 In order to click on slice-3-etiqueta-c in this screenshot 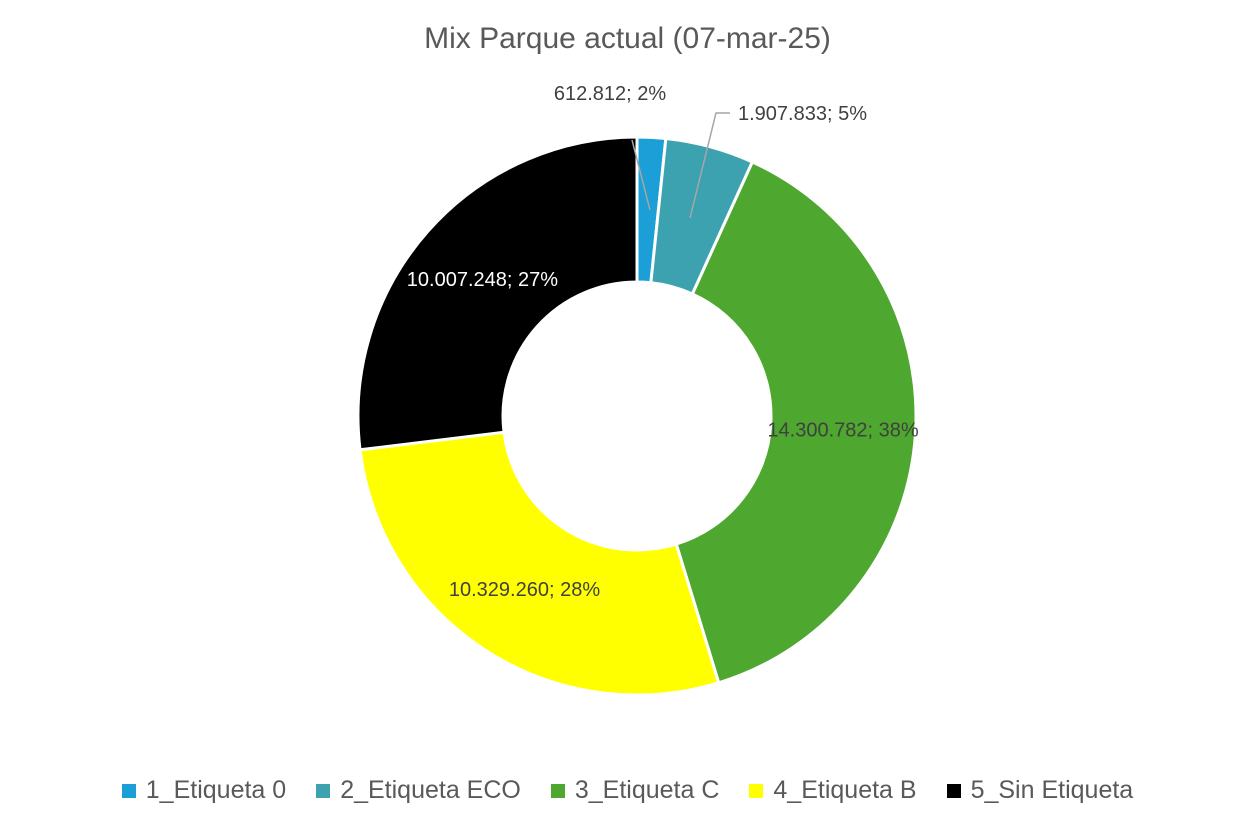, I will do `click(796, 422)`.